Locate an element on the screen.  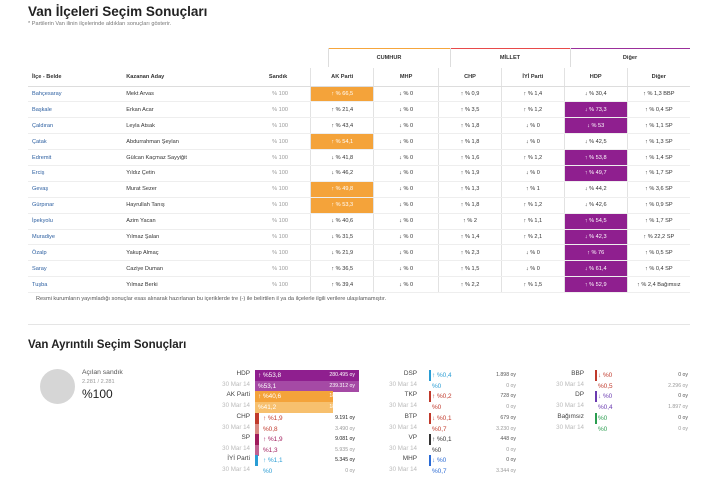
col-chp: CHP is located at coordinates (470, 77).